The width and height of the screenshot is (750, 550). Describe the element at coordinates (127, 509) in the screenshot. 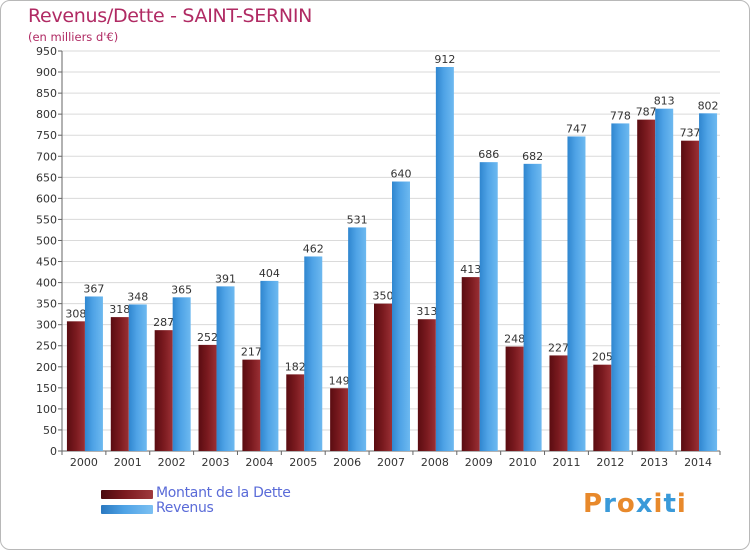

I see `legend-swatch-revenus` at that location.